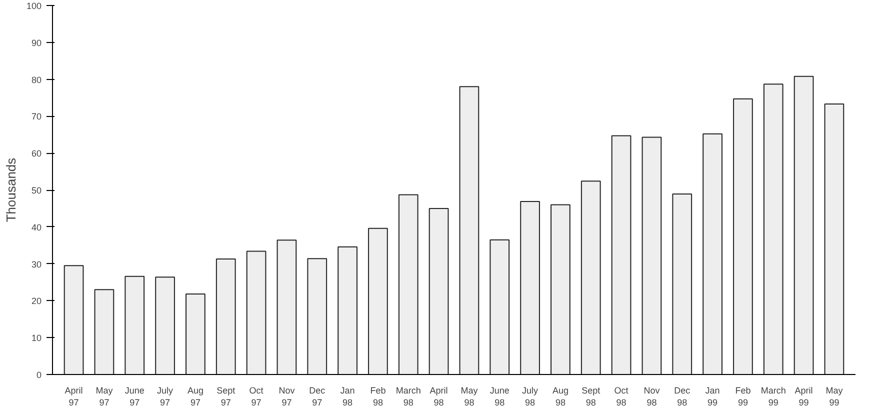 This screenshot has height=420, width=870. What do you see at coordinates (469, 397) in the screenshot?
I see `x-tick-label: May 98` at bounding box center [469, 397].